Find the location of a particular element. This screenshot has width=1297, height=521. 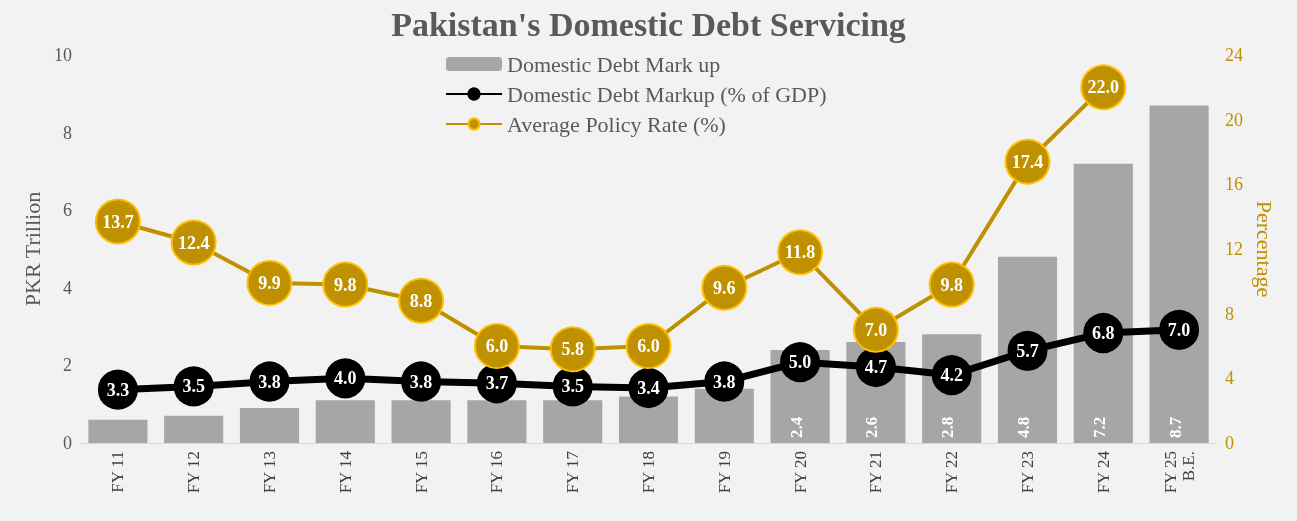

data-label: 4.2 is located at coordinates (951, 375).